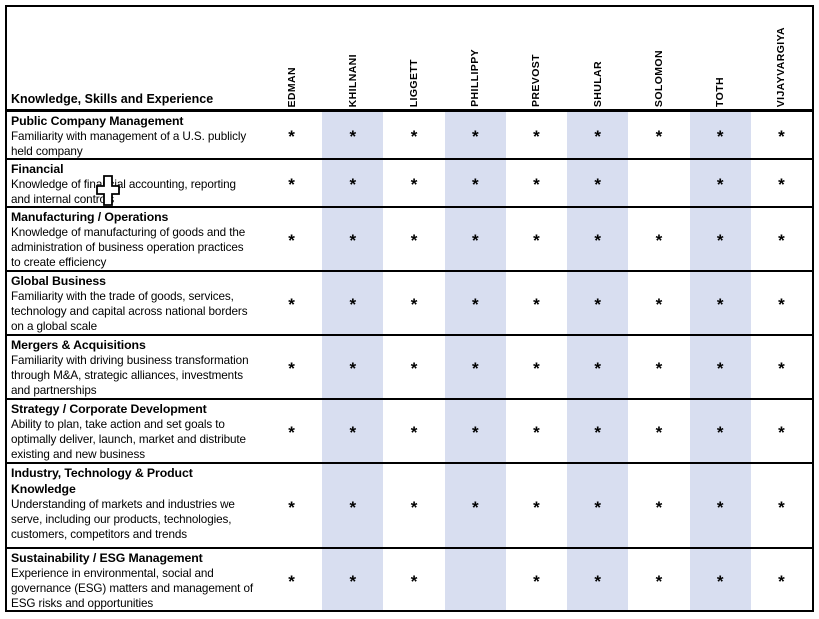 The image size is (819, 619). What do you see at coordinates (352, 80) in the screenshot?
I see `column-header-label: KHILNANI` at bounding box center [352, 80].